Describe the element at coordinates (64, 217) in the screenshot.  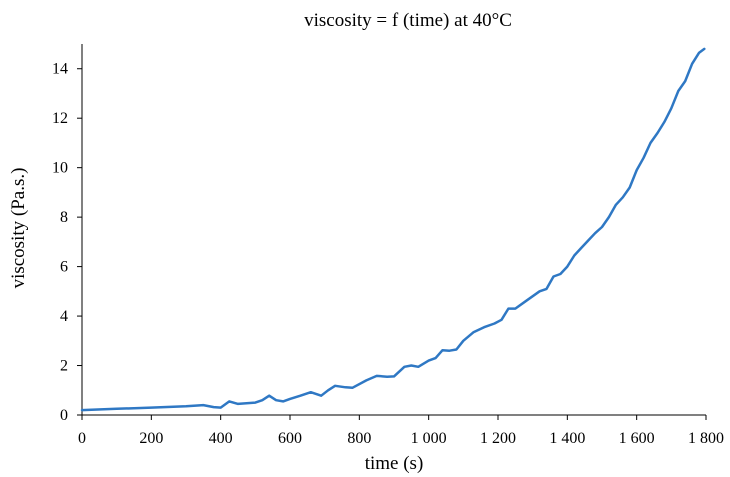
I see `y-tick-label: 8` at that location.